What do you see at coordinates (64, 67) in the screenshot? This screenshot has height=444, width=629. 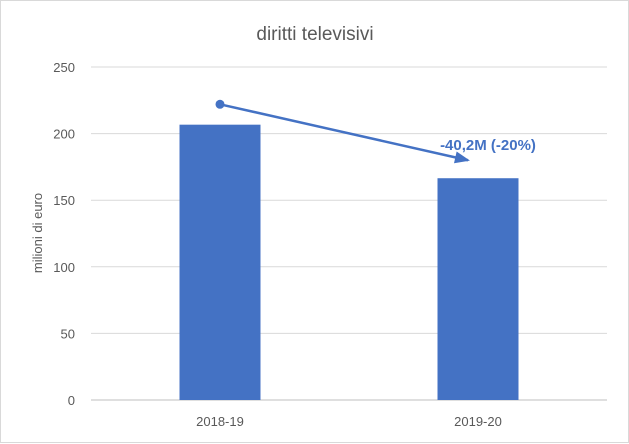 I see `y-tick-label: 250` at bounding box center [64, 67].